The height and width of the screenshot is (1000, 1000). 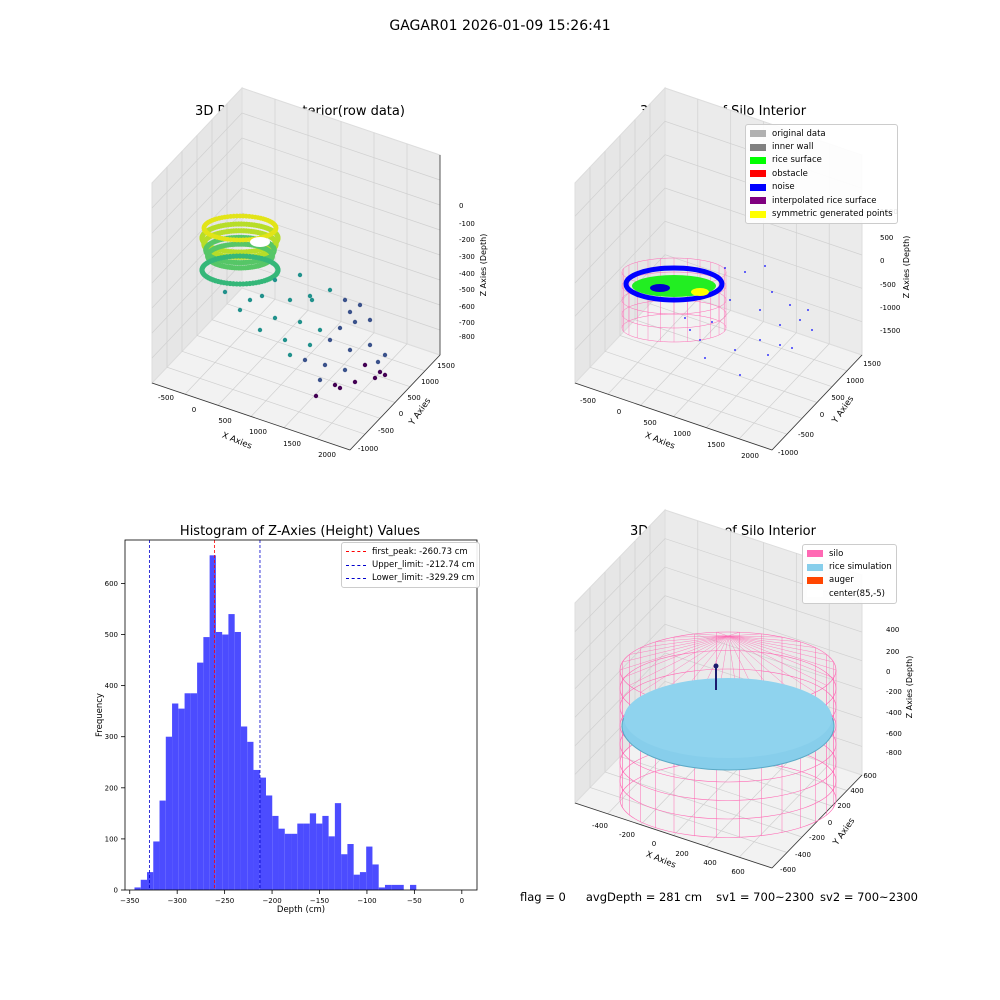 What do you see at coordinates (682, 434) in the screenshot?
I see `x-tick-label: 1000` at bounding box center [682, 434].